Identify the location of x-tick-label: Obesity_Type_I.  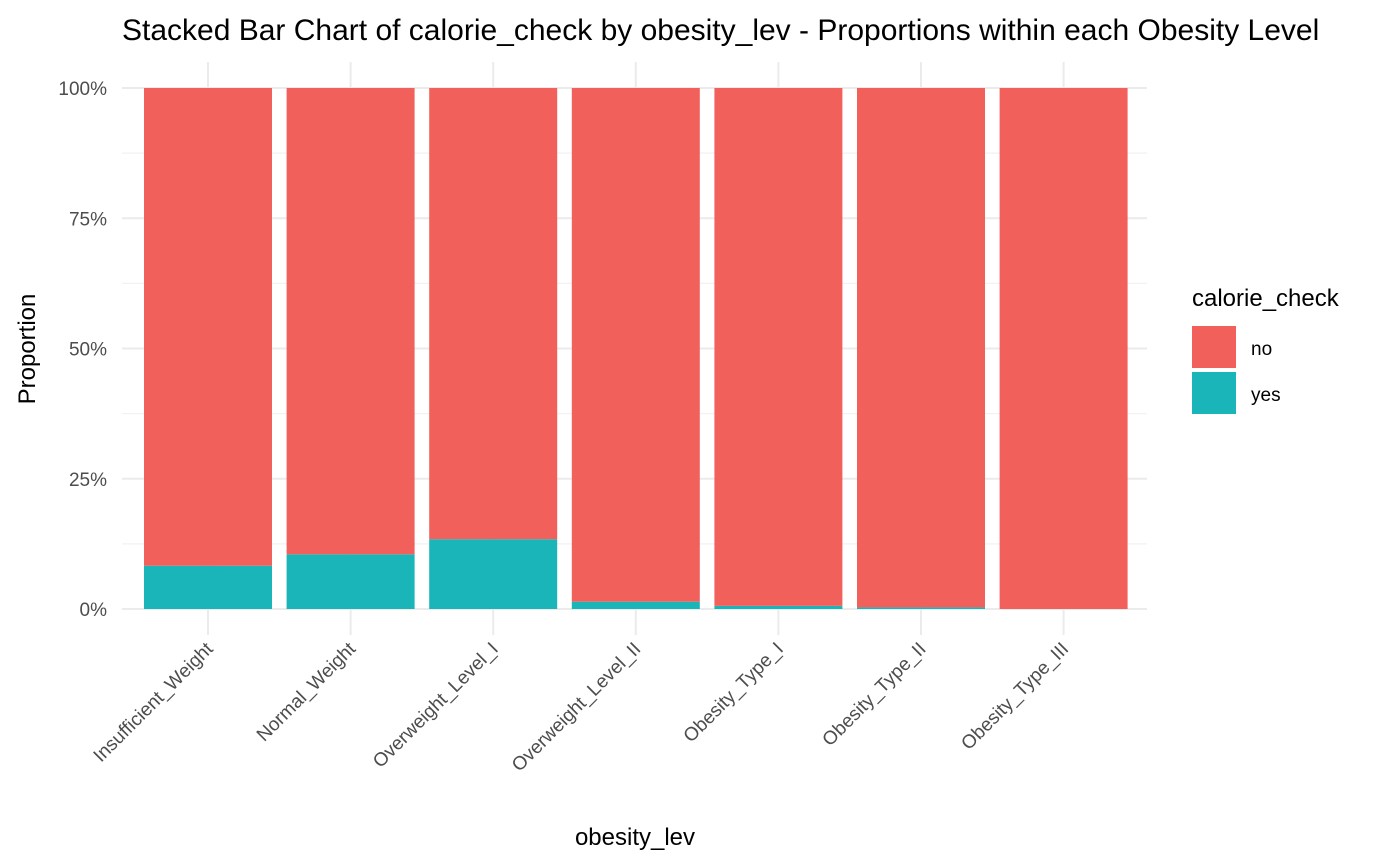
(734, 693).